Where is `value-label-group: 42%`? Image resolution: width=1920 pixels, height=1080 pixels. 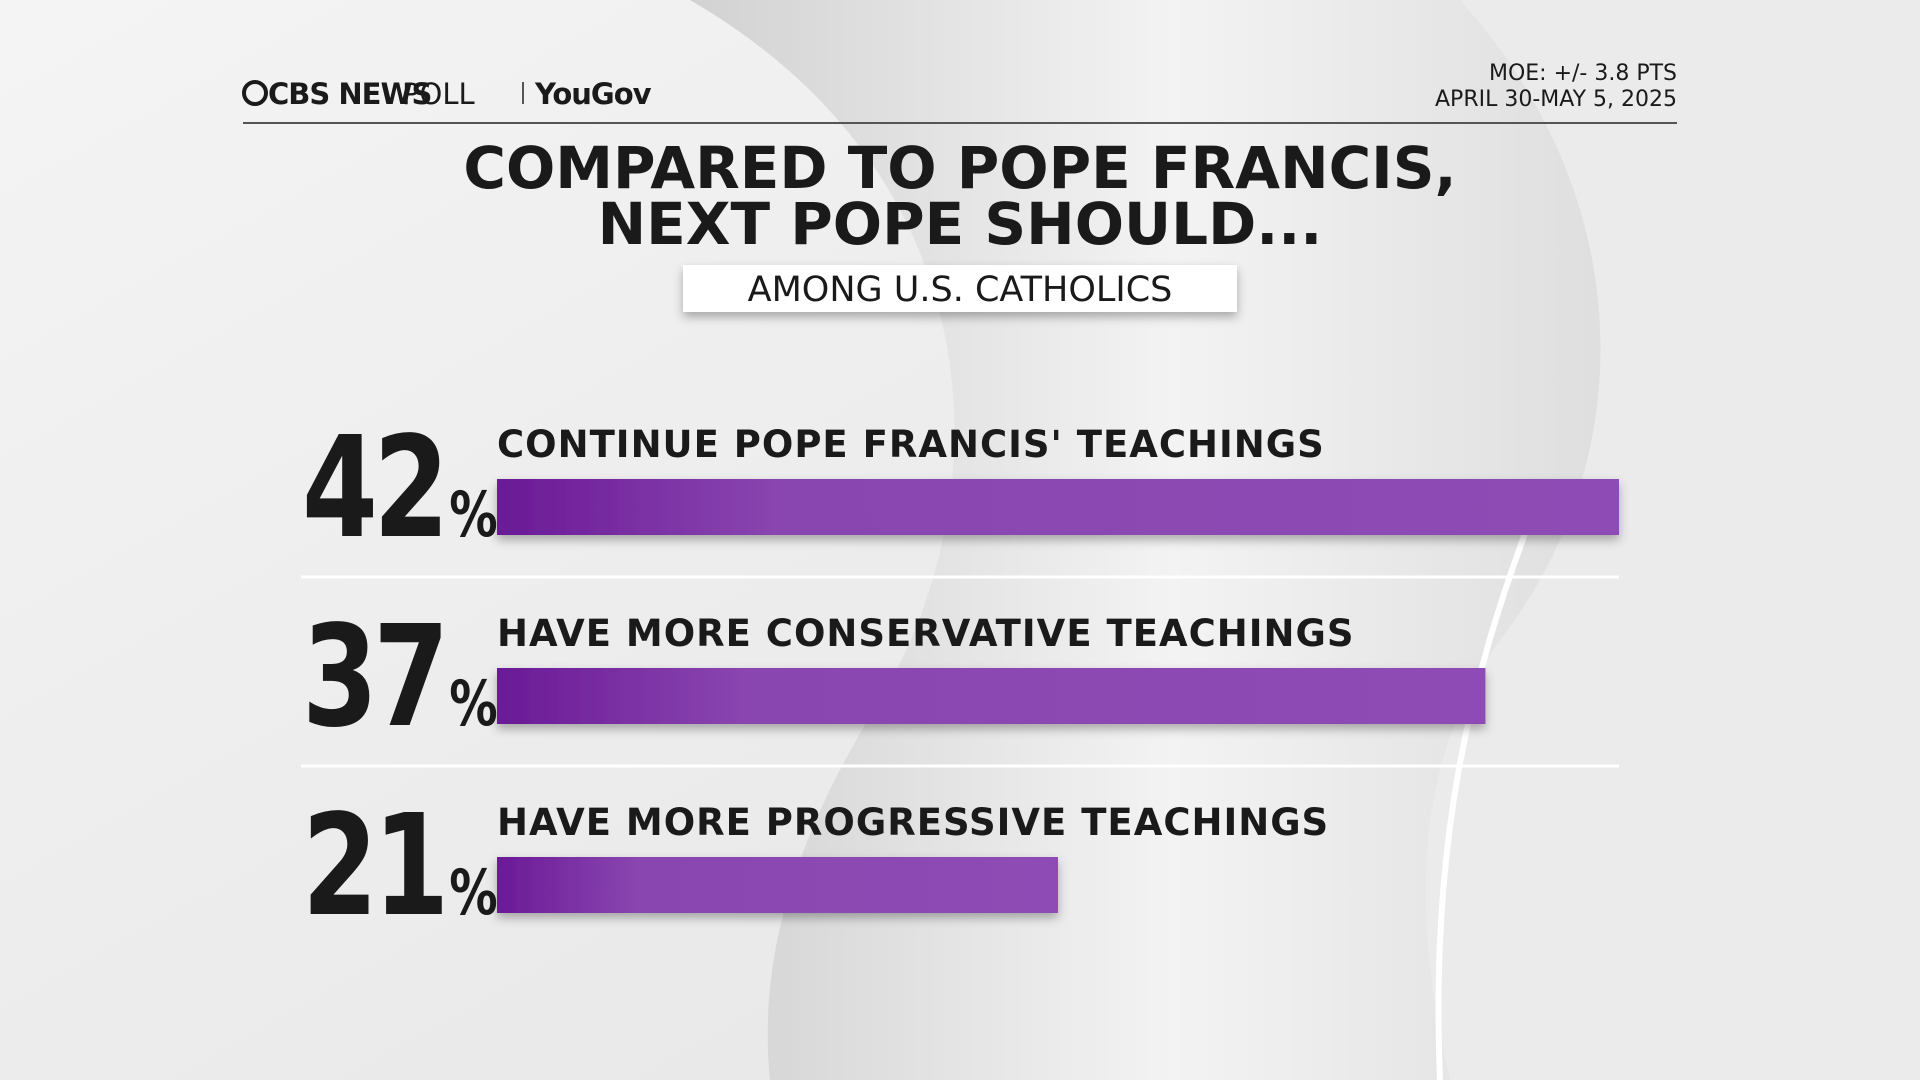
value-label-group: 42% is located at coordinates (401, 488).